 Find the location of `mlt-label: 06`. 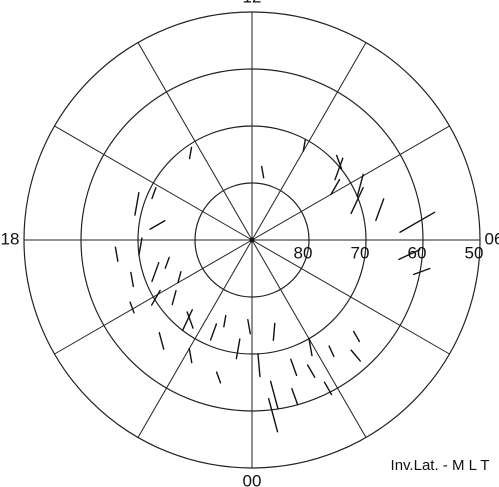

mlt-label: 06 is located at coordinates (492, 238).